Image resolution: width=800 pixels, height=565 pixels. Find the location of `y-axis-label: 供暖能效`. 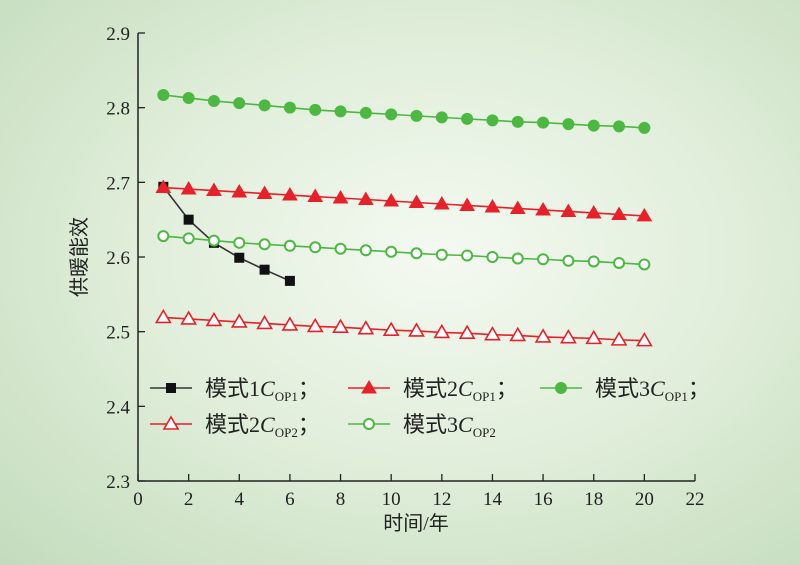

y-axis-label: 供暖能效 is located at coordinates (79, 257).